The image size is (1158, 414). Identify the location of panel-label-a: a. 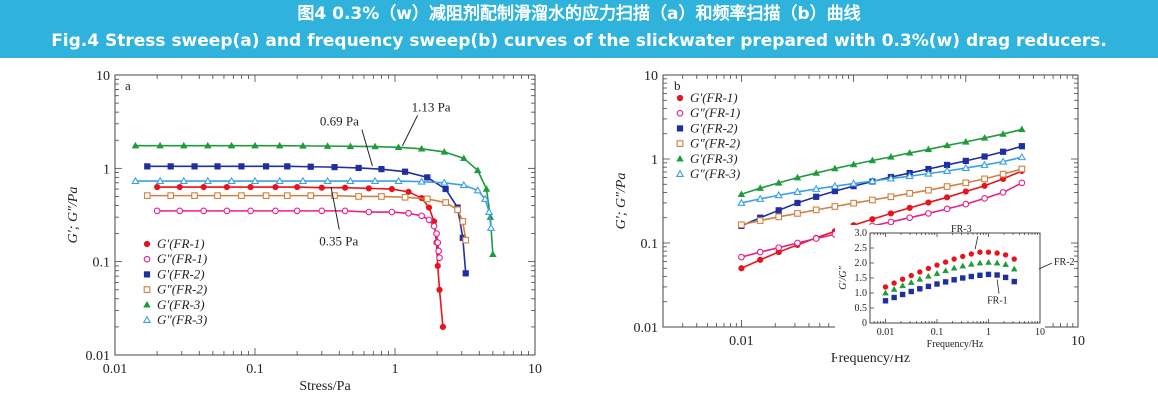
(128, 85).